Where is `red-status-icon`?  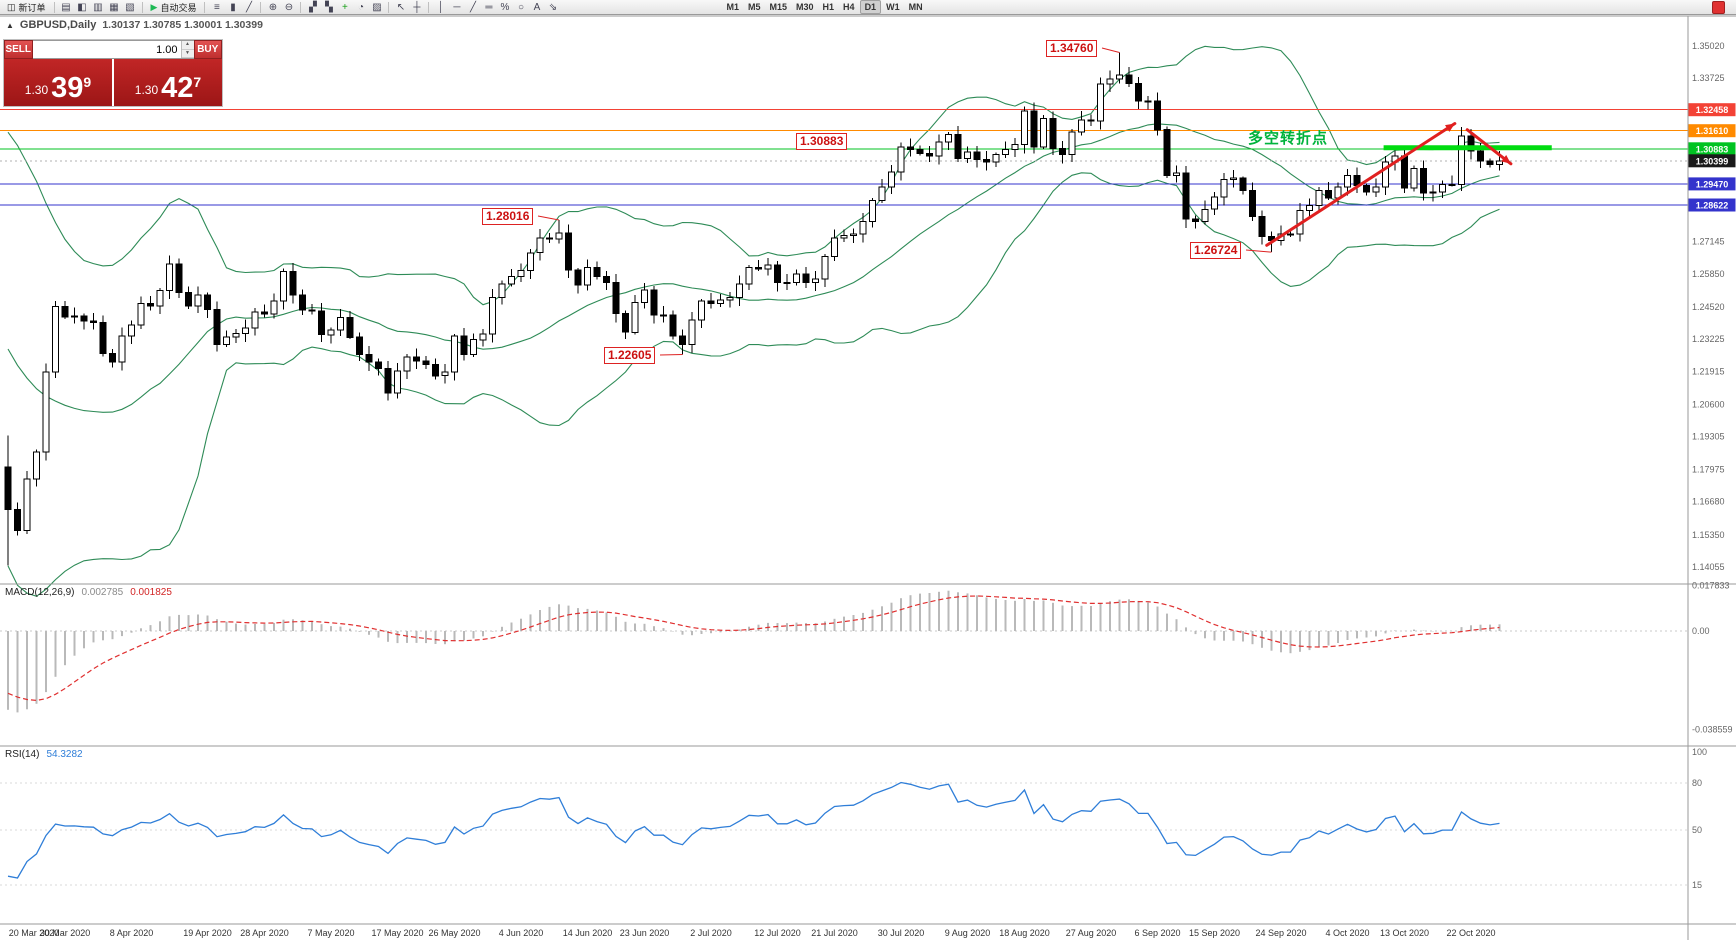
red-status-icon is located at coordinates (1718, 7).